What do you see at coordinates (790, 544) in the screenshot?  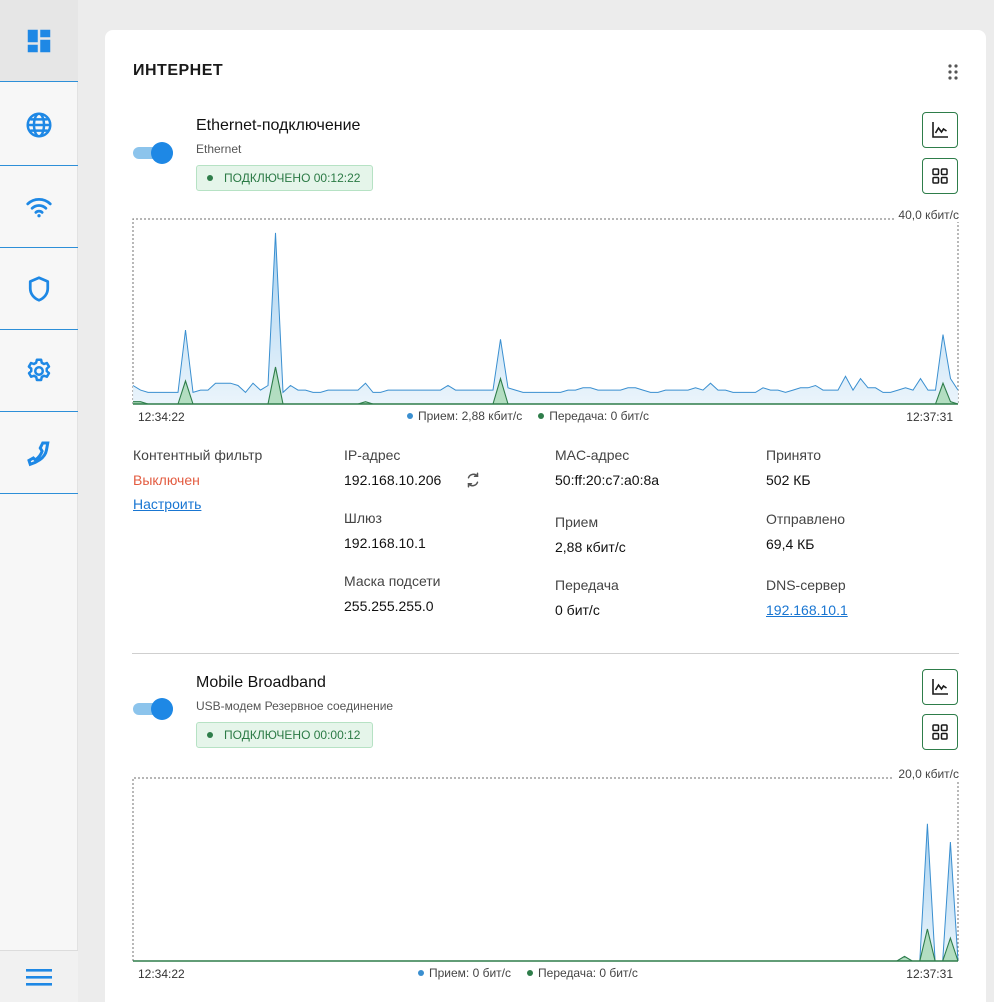 I see `sent-value: 69,4 КБ` at bounding box center [790, 544].